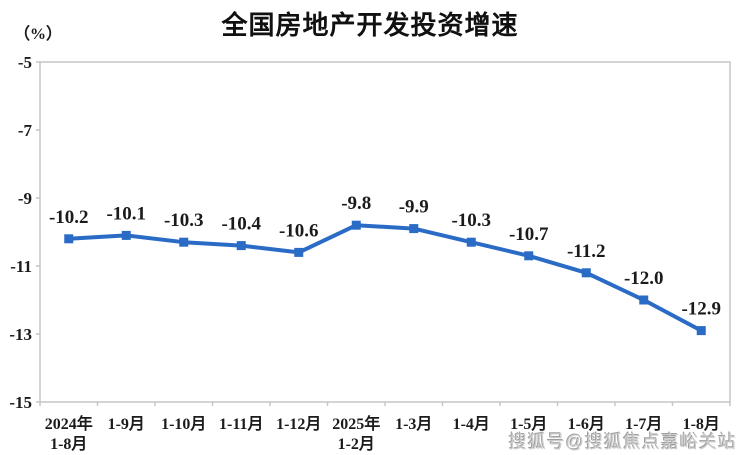 This screenshot has height=455, width=740. Describe the element at coordinates (528, 424) in the screenshot. I see `x-axis-category-label: 1-5月` at that location.